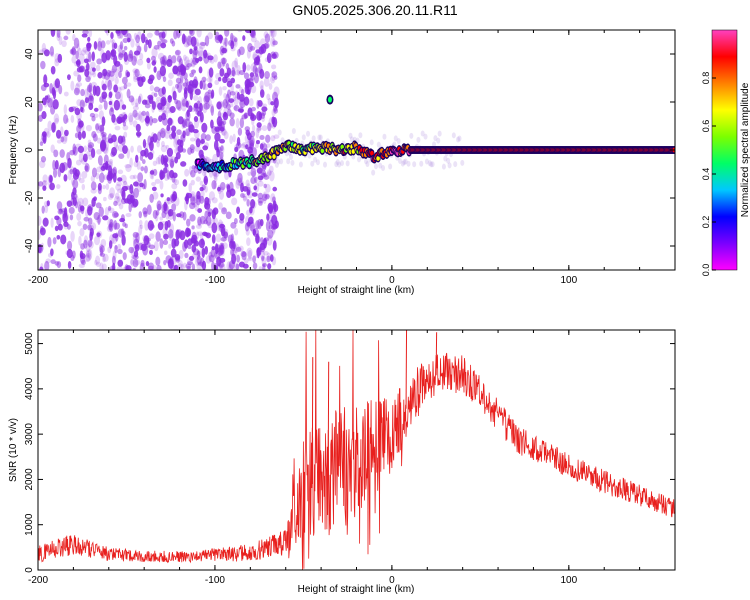 The height and width of the screenshot is (600, 750). What do you see at coordinates (29, 197) in the screenshot?
I see `spectrogram-ytick-label: -20` at bounding box center [29, 197].